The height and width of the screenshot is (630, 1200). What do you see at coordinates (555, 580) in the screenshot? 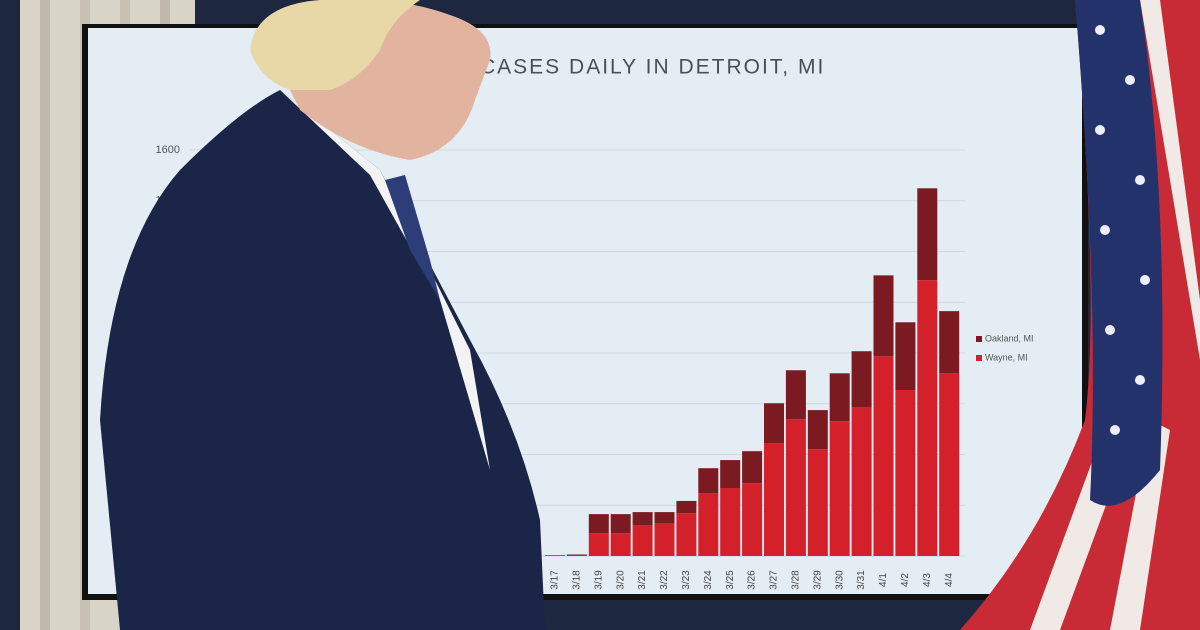
I see `x-tick-label: 3/17` at bounding box center [555, 580].